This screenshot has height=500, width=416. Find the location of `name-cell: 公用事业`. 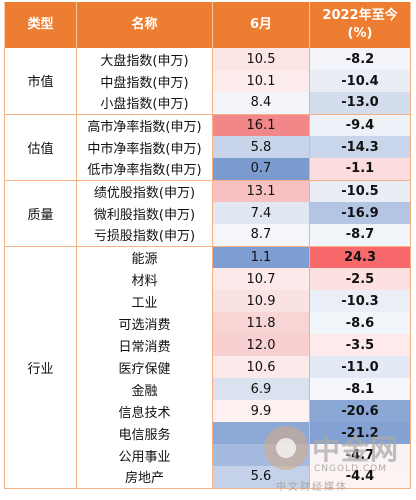

name-cell: 公用事业 is located at coordinates (144, 455).